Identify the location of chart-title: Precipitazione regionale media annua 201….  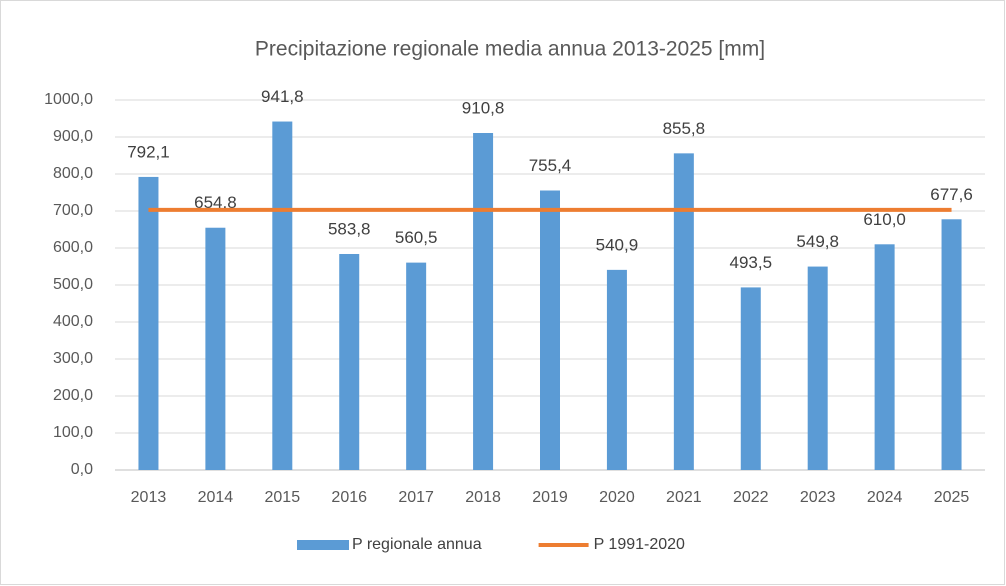
(510, 49).